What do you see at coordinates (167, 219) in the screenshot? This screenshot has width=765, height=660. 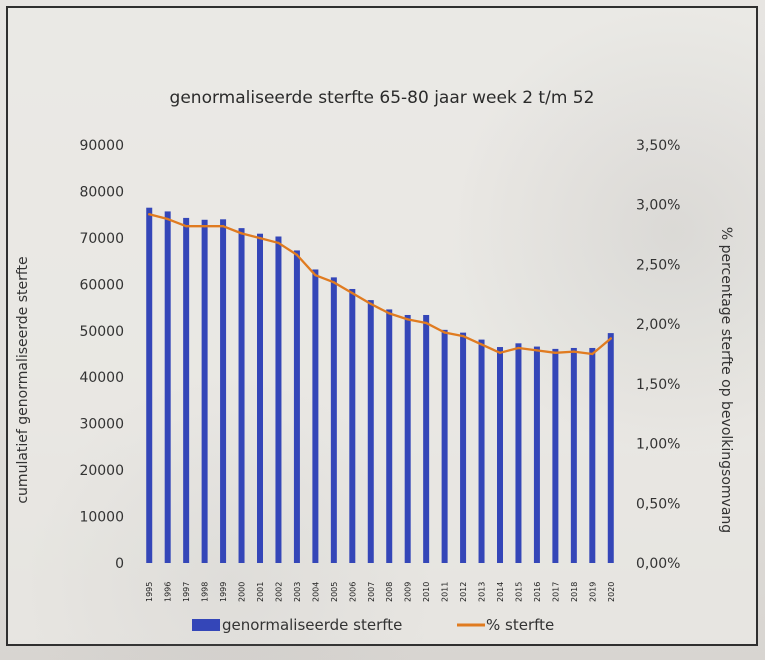 I see `line-point-1996` at bounding box center [167, 219].